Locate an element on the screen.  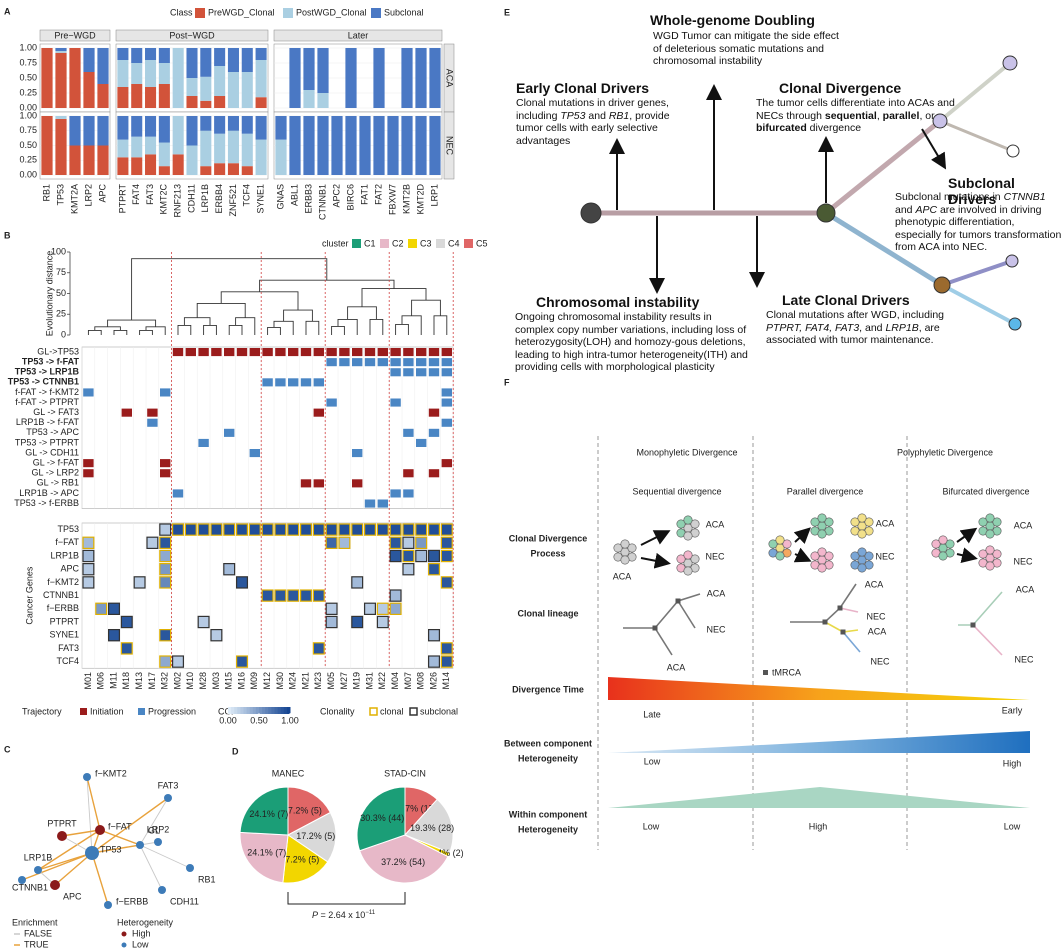
pie-label: 19.3% (28) is located at coordinates (432, 828).